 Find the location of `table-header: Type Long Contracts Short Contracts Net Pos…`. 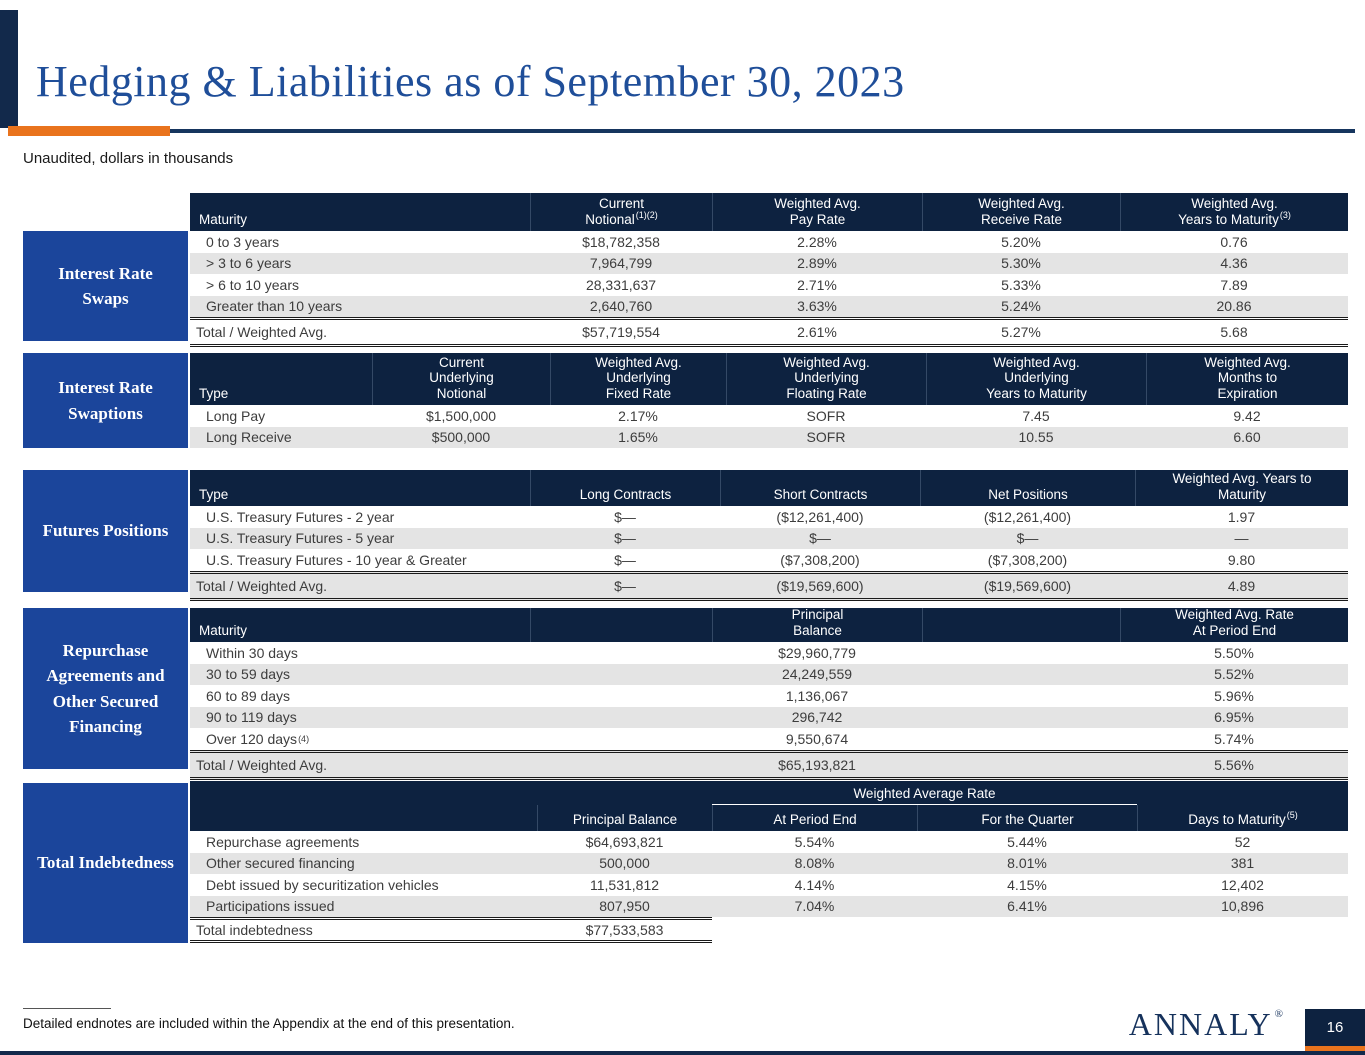

table-header: Type Long Contracts Short Contracts Net Pos… is located at coordinates (769, 488).